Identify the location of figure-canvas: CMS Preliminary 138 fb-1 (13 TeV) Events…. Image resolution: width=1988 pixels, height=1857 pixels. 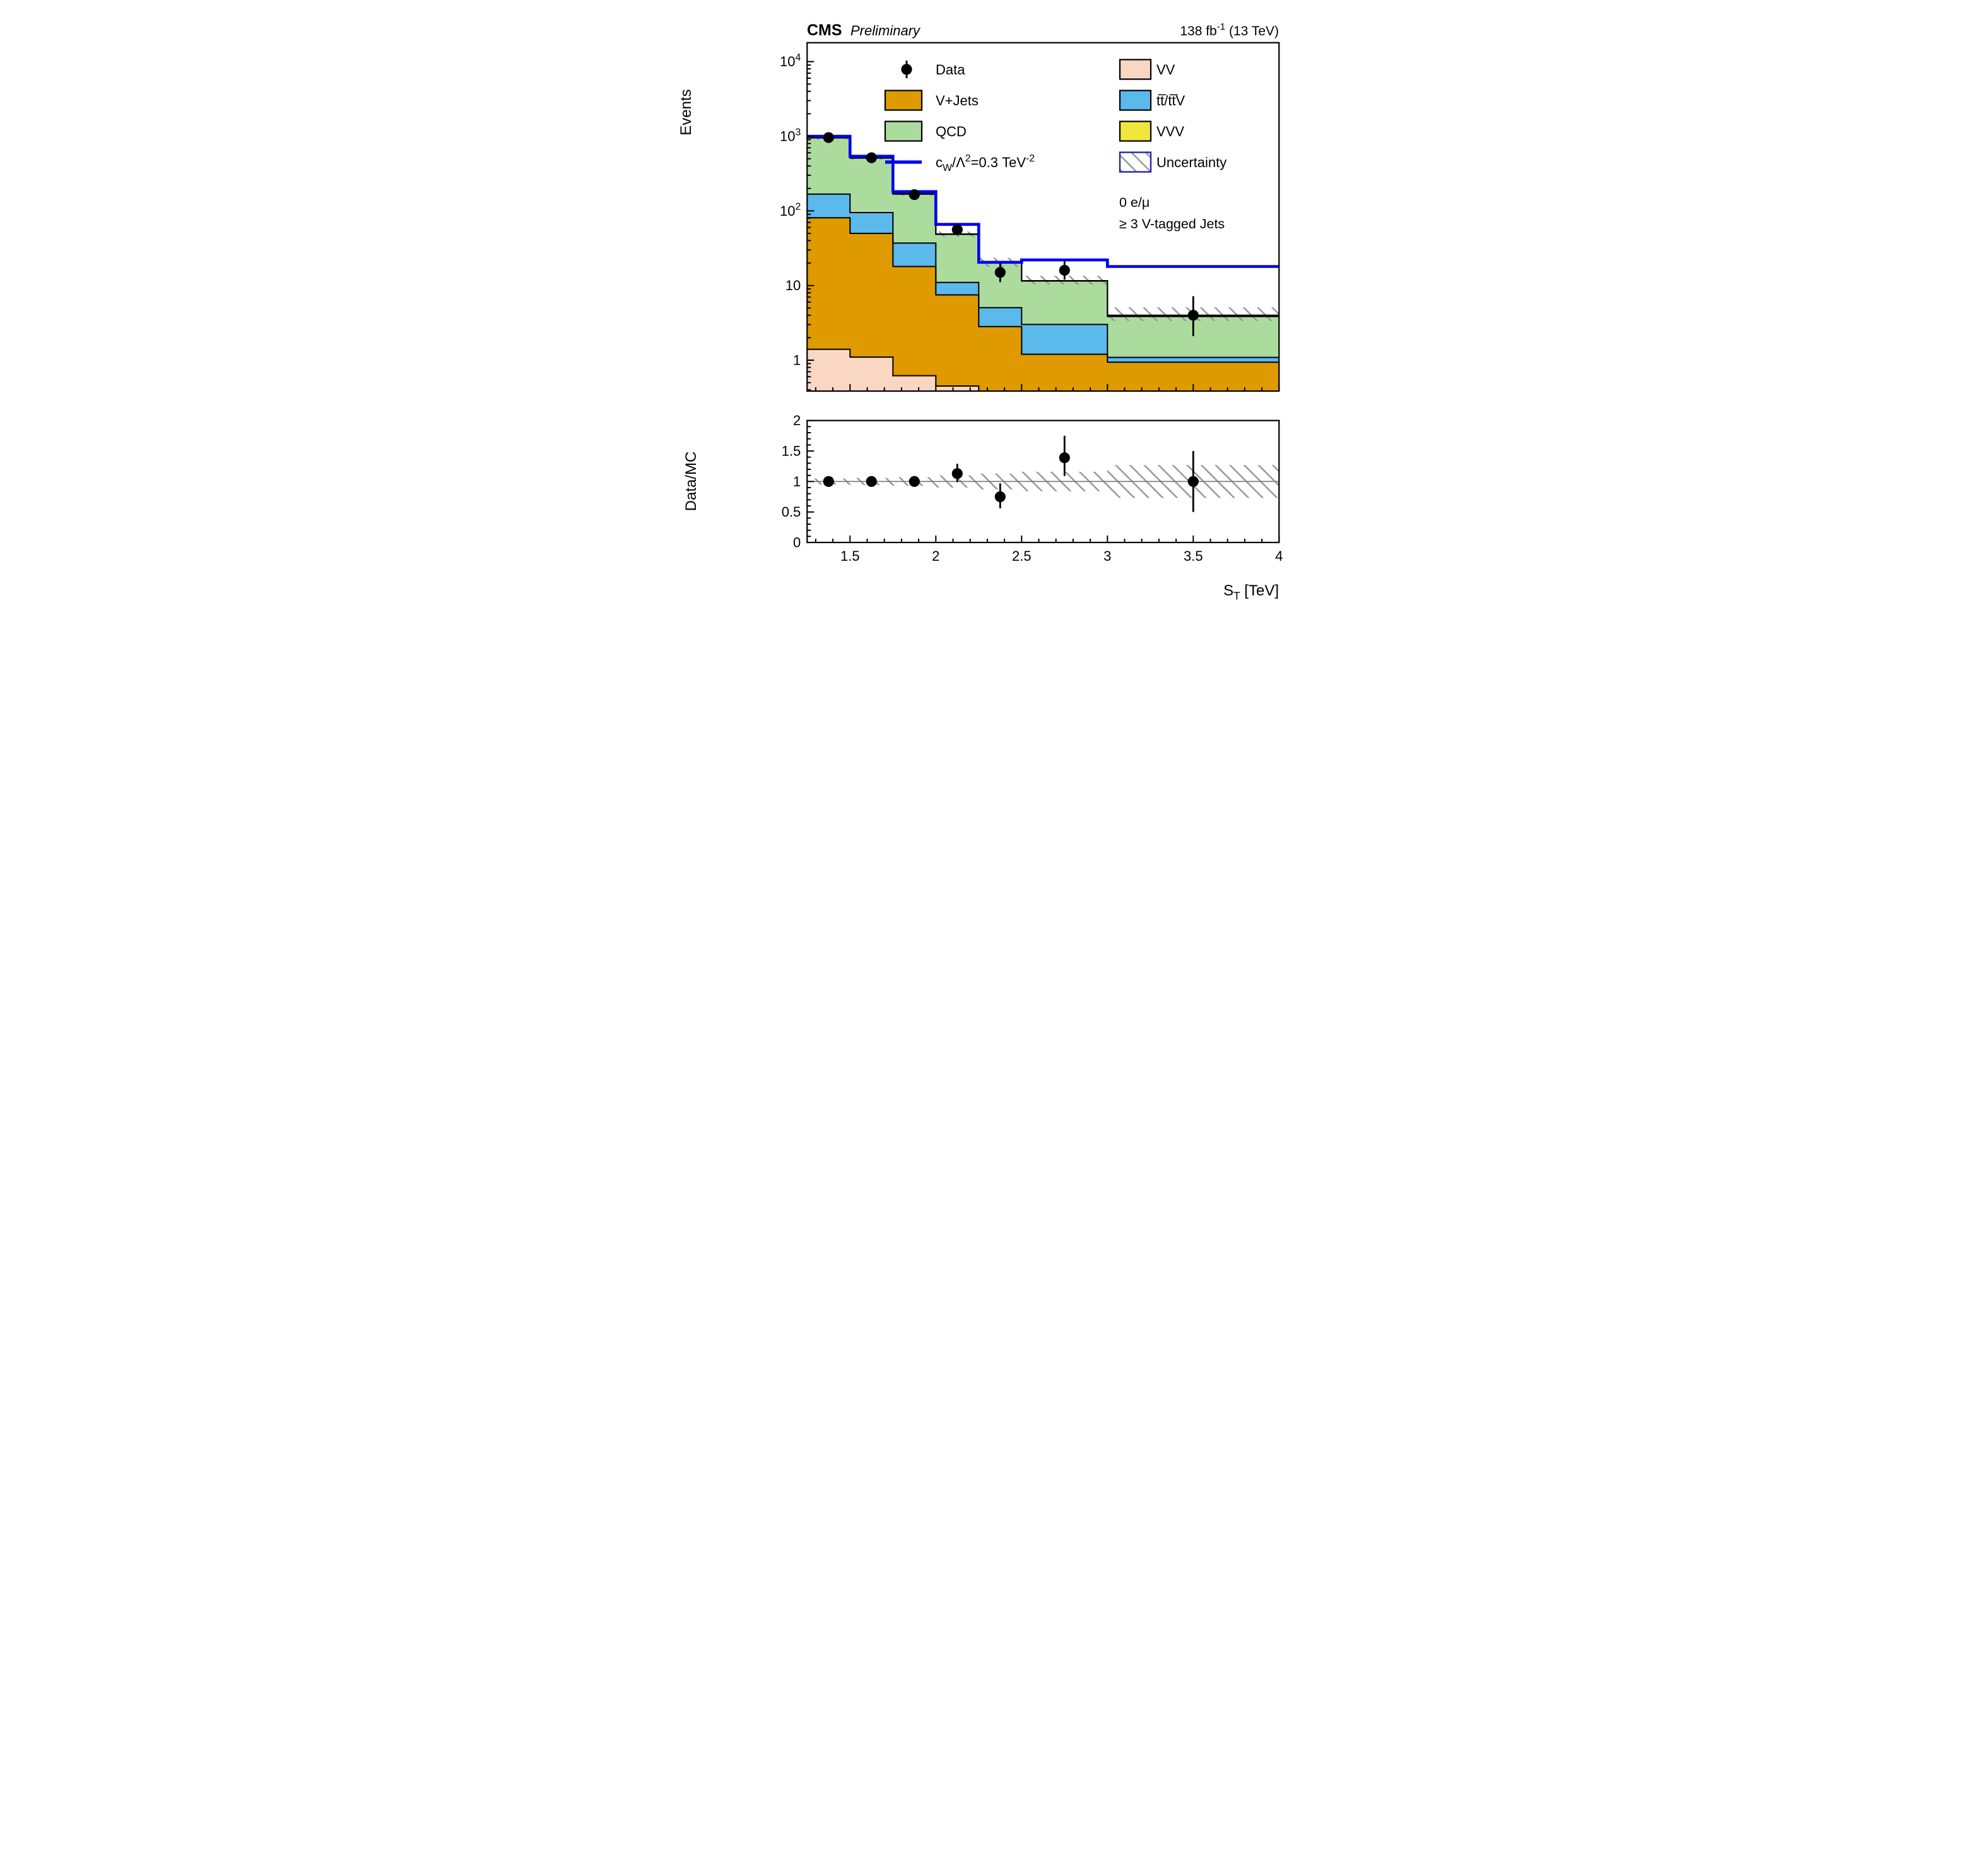
(994, 311).